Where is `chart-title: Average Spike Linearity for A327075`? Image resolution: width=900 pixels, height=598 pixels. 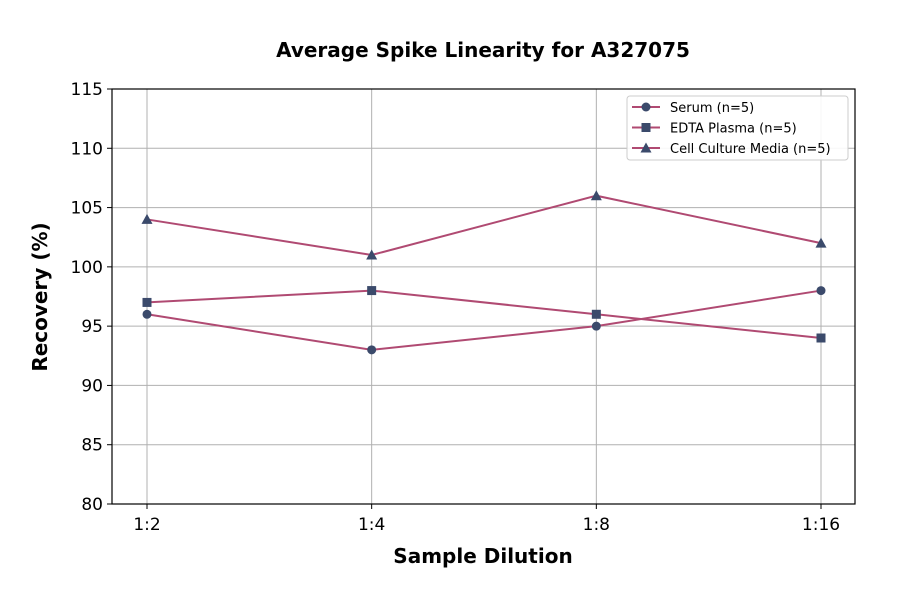
chart-title: Average Spike Linearity for A327075 is located at coordinates (483, 50).